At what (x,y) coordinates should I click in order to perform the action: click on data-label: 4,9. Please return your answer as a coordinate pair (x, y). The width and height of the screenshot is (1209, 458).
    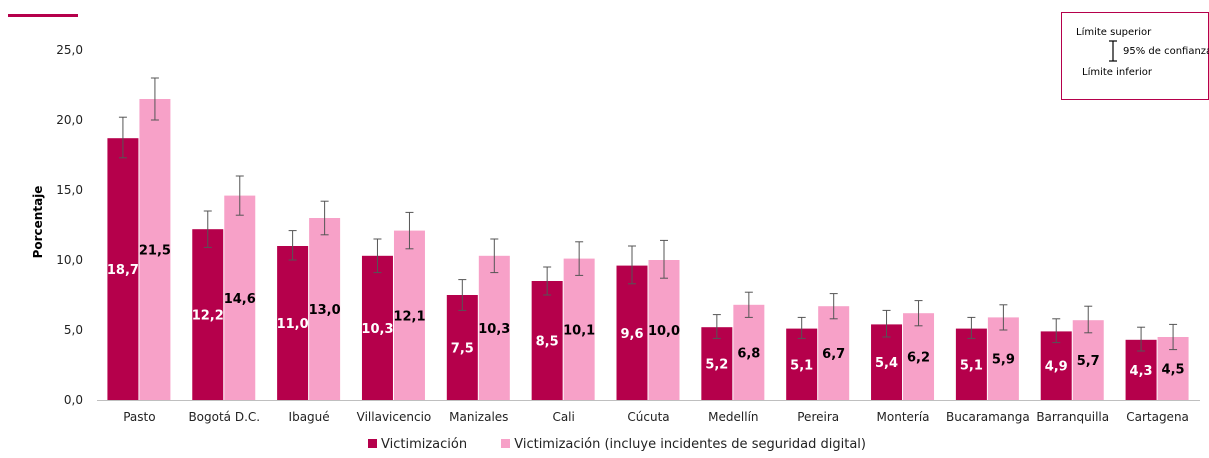
    Looking at the image, I should click on (1056, 367).